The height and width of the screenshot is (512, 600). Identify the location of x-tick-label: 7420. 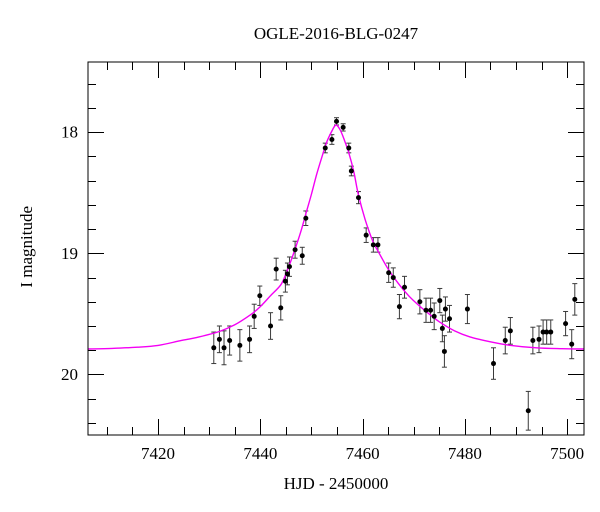
(158, 453).